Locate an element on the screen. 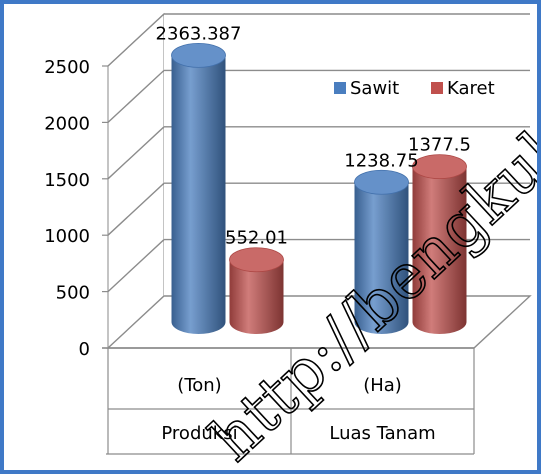 The image size is (541, 474). category-label: (Ton) is located at coordinates (199, 385).